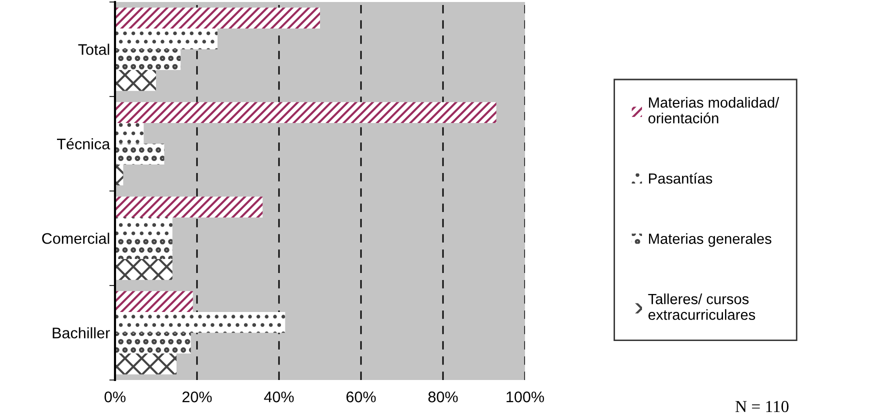 This screenshot has height=419, width=889. Describe the element at coordinates (714, 110) in the screenshot. I see `legend-label: Materias modalidad/ orientación` at that location.